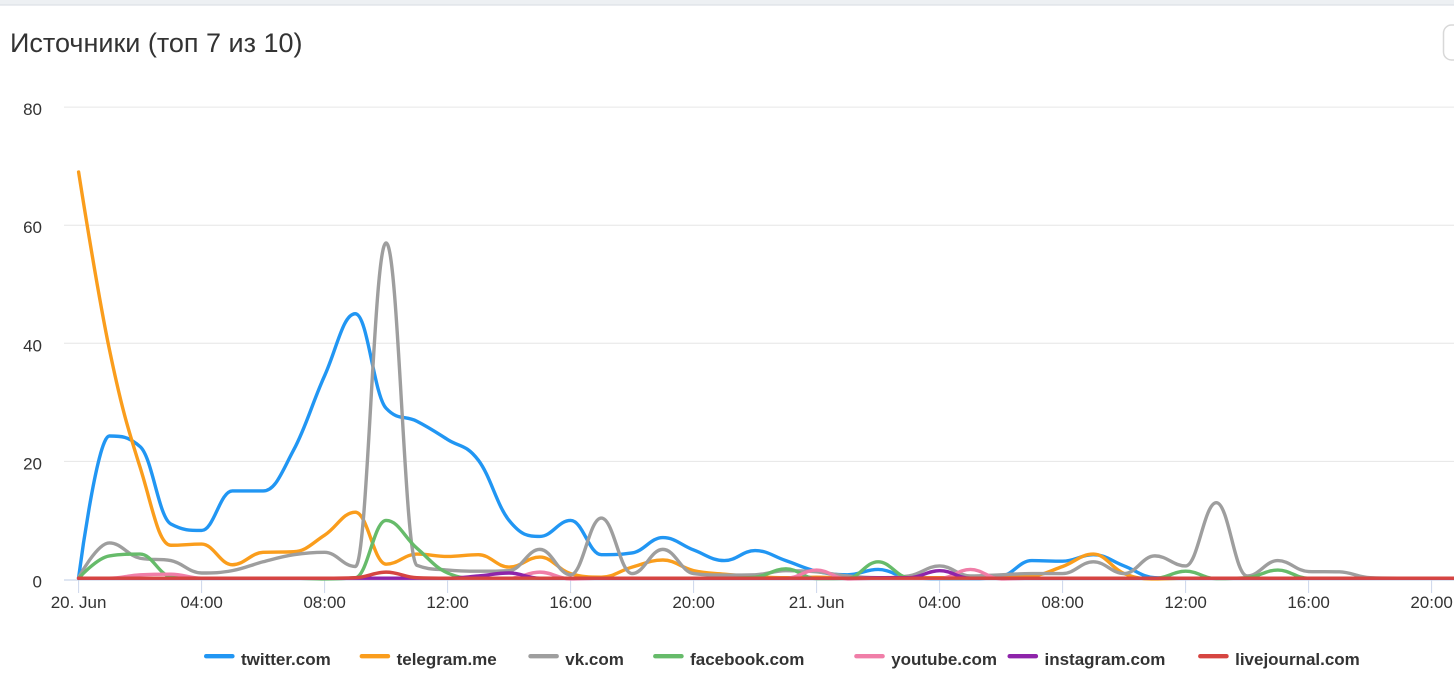 This screenshot has height=679, width=1454. Describe the element at coordinates (747, 659) in the screenshot. I see `svg-text: facebook.com` at that location.